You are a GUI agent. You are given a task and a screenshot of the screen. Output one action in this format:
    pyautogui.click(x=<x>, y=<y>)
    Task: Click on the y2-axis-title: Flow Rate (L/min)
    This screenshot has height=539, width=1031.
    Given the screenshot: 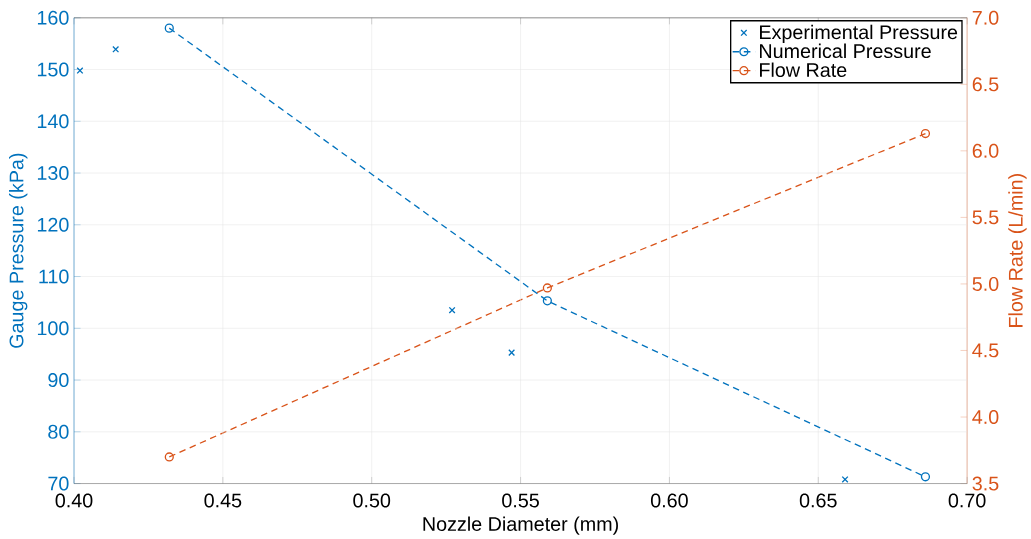 What is the action you would take?
    pyautogui.click(x=1017, y=250)
    